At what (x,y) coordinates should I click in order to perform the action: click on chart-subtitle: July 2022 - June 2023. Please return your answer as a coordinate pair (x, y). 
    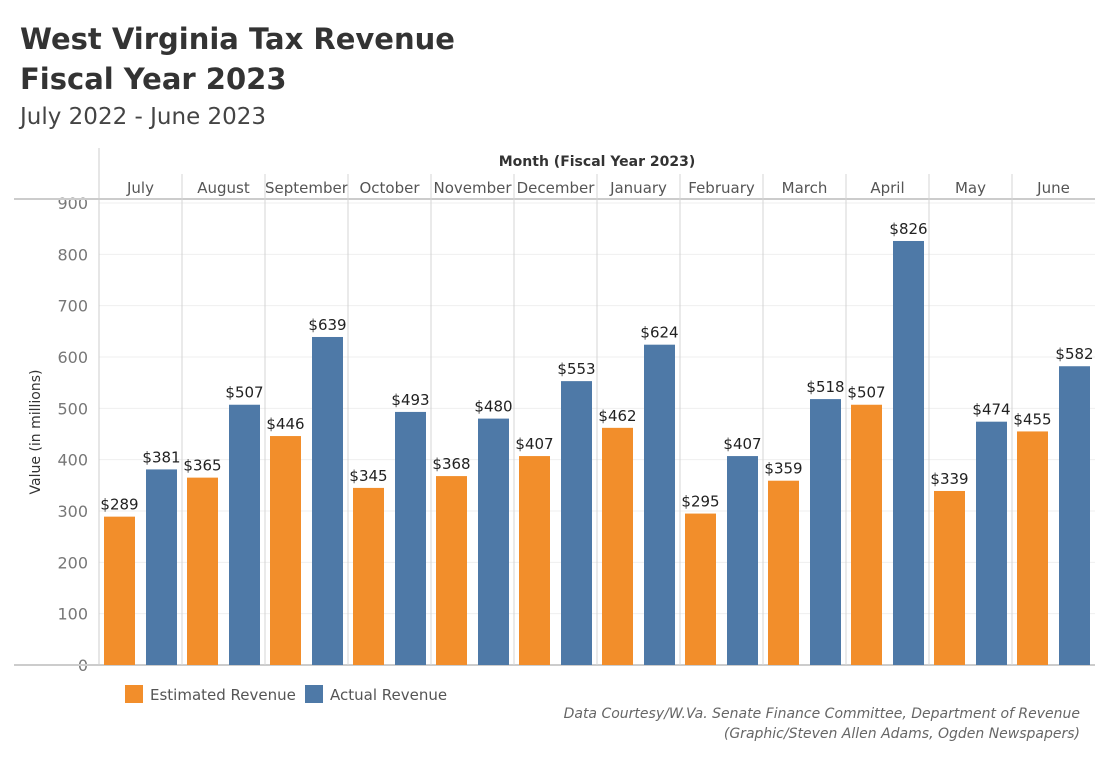
    Looking at the image, I should click on (143, 117).